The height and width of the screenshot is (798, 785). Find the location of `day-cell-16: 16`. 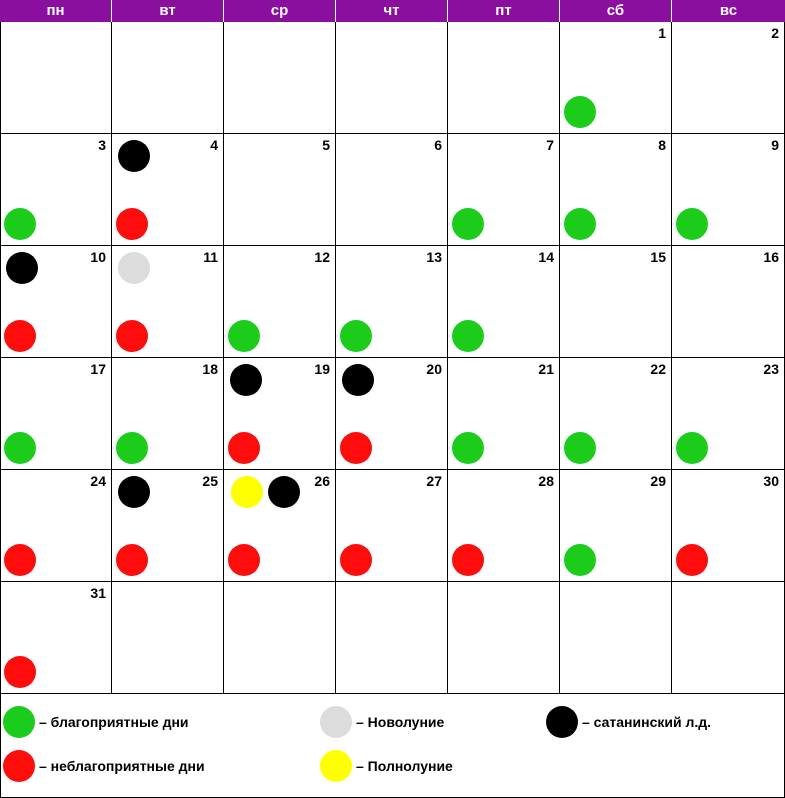

day-cell-16: 16 is located at coordinates (728, 302).